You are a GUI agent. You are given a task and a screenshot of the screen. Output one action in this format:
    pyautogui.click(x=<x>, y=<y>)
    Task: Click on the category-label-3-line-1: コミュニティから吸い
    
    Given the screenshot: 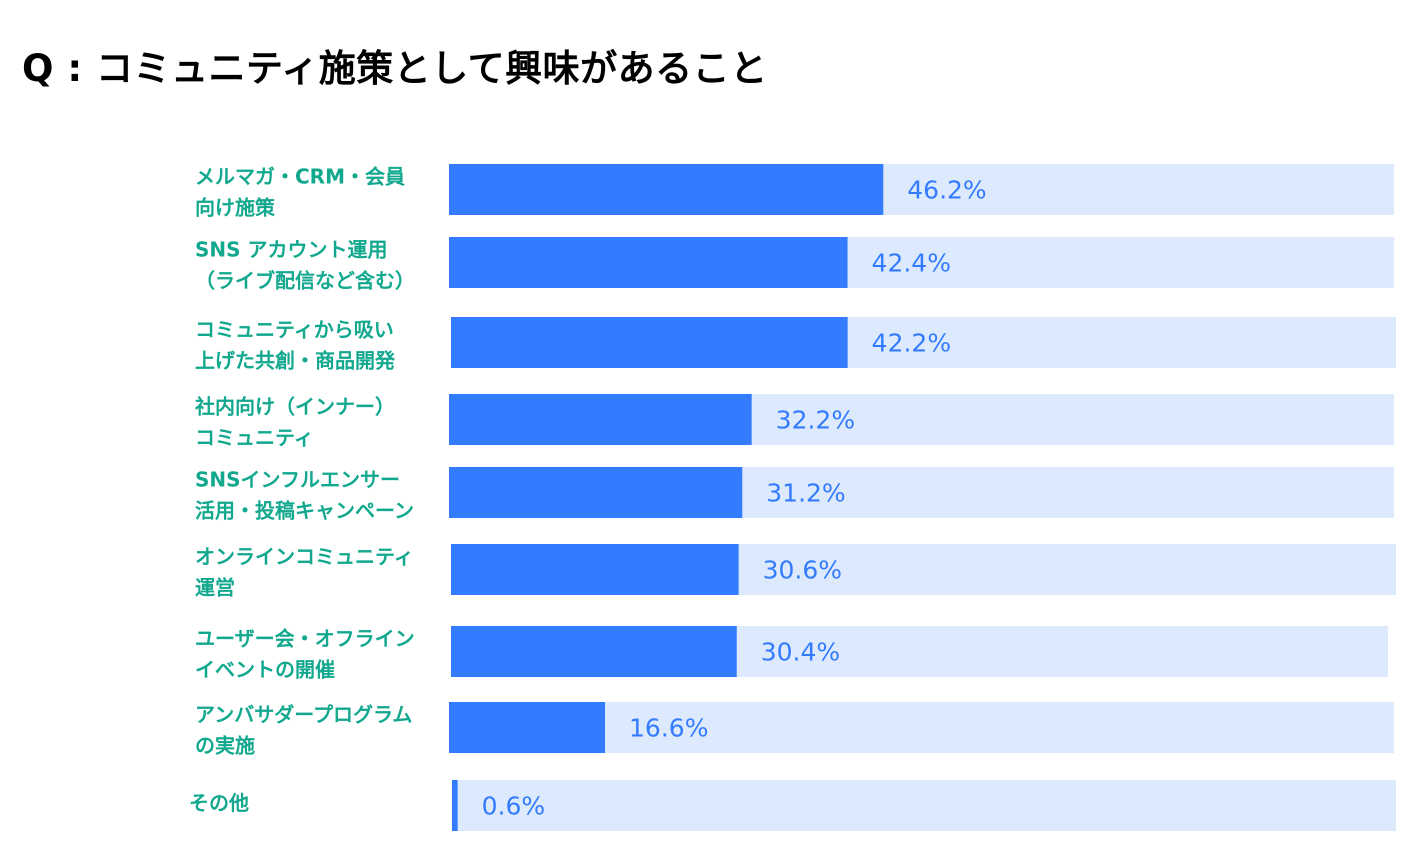 What is the action you would take?
    pyautogui.click(x=294, y=330)
    